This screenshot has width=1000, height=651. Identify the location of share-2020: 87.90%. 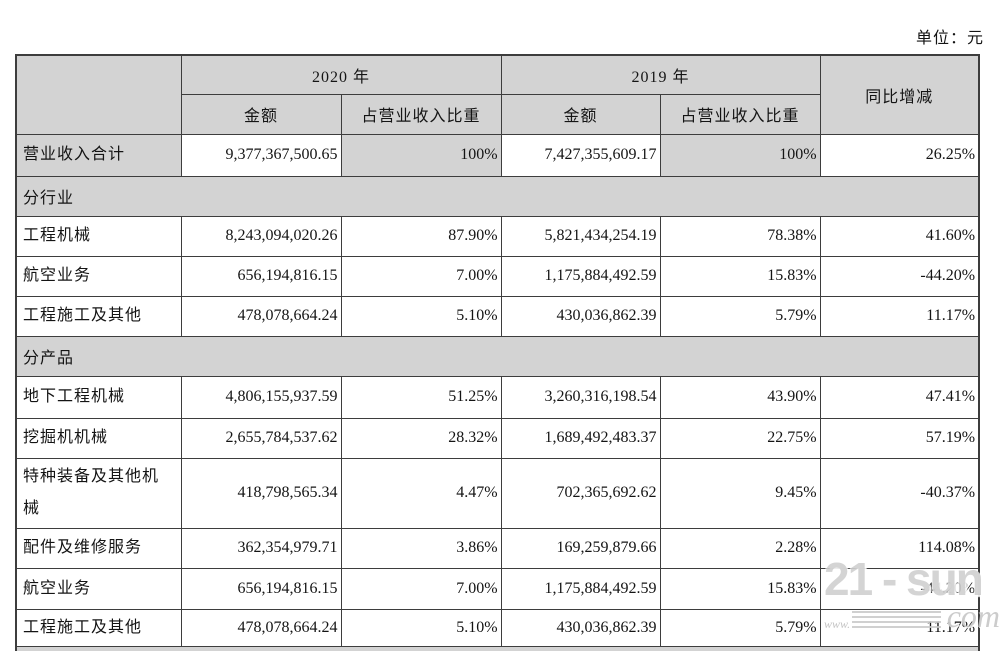
(421, 236).